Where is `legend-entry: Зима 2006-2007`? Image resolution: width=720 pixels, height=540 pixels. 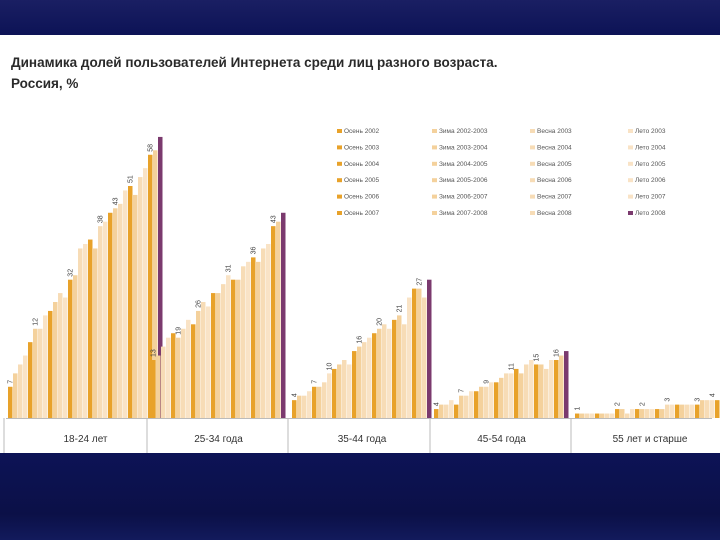
legend-entry: Зима 2006-2007 is located at coordinates (463, 197).